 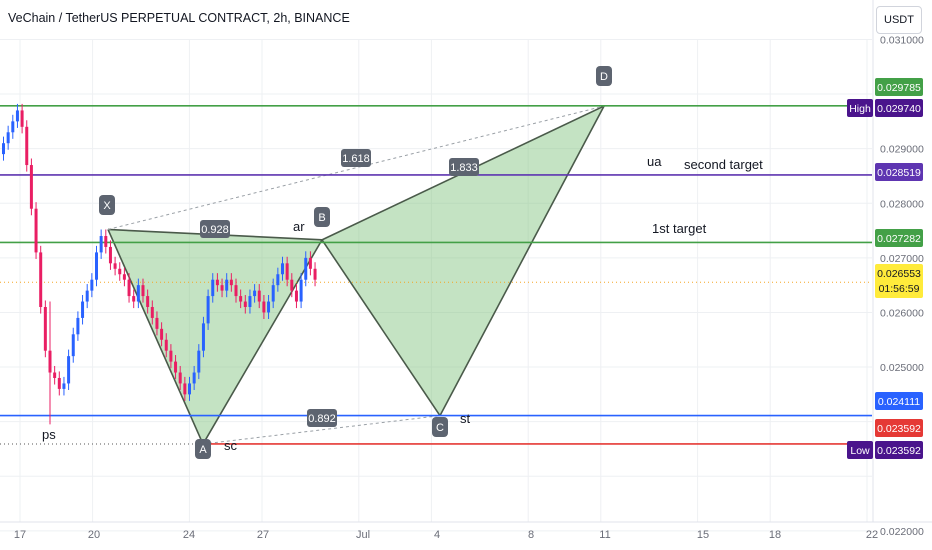 I want to click on price-label: 0.029785, so click(x=899, y=88).